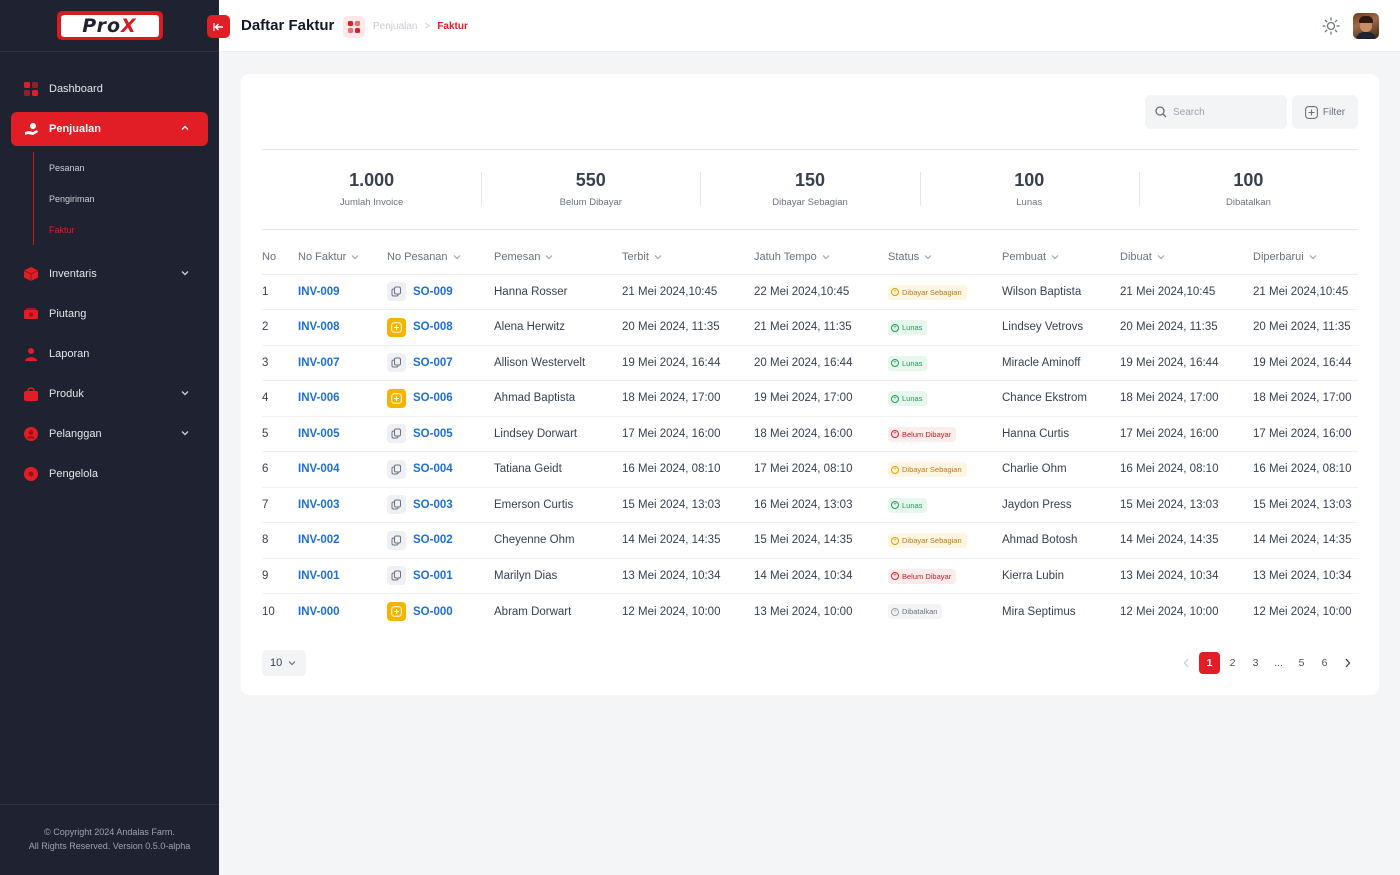  What do you see at coordinates (319, 469) in the screenshot?
I see `invoice-link: INV-004` at bounding box center [319, 469].